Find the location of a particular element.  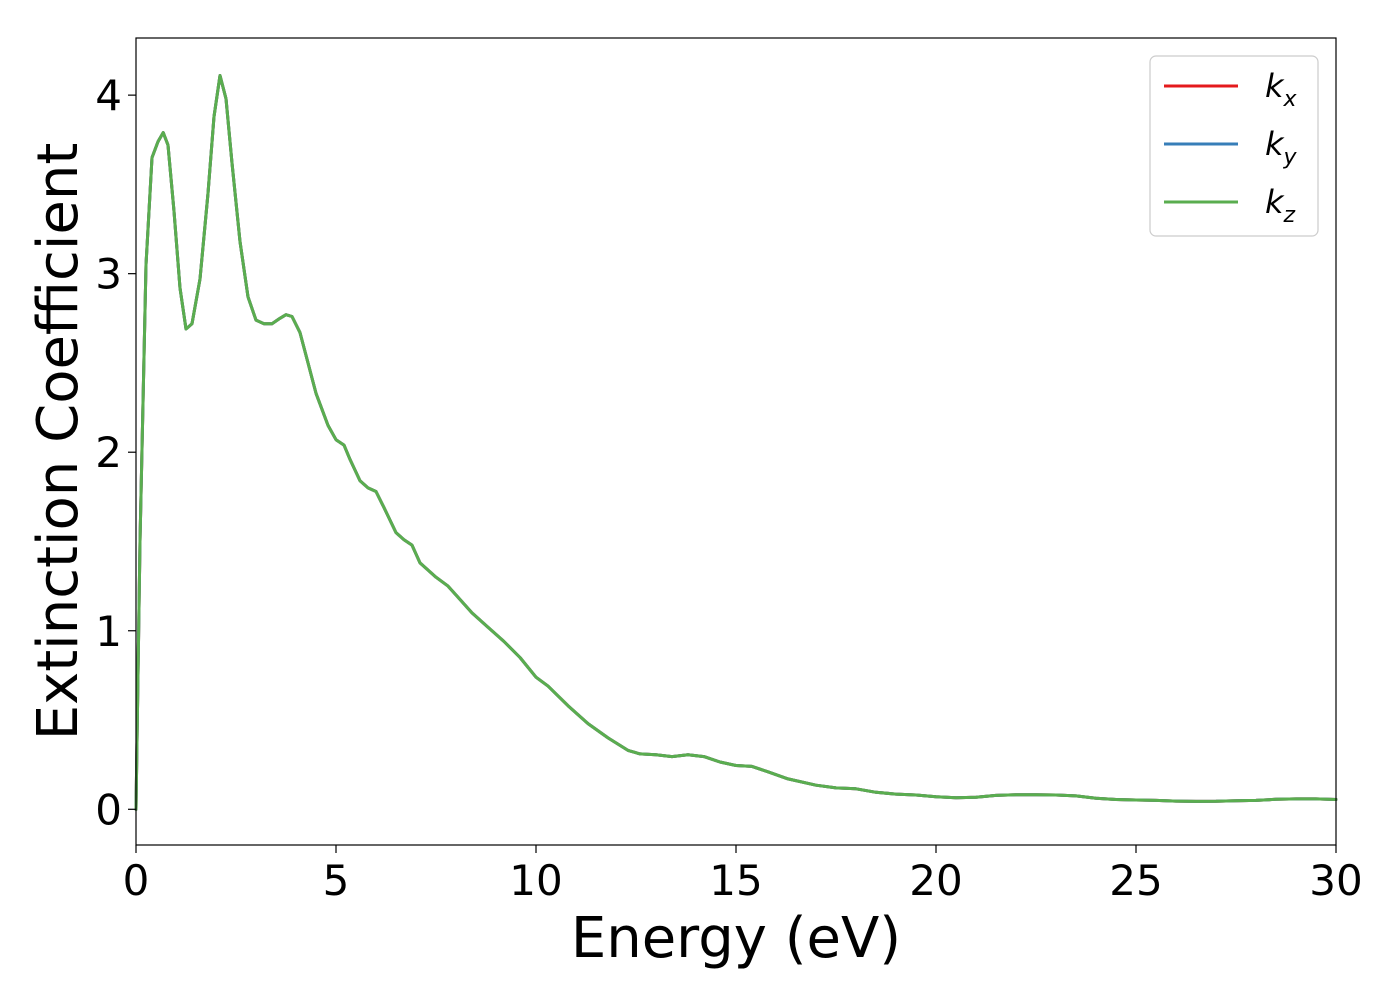

legend-label-x: kx is located at coordinates (1281, 89).